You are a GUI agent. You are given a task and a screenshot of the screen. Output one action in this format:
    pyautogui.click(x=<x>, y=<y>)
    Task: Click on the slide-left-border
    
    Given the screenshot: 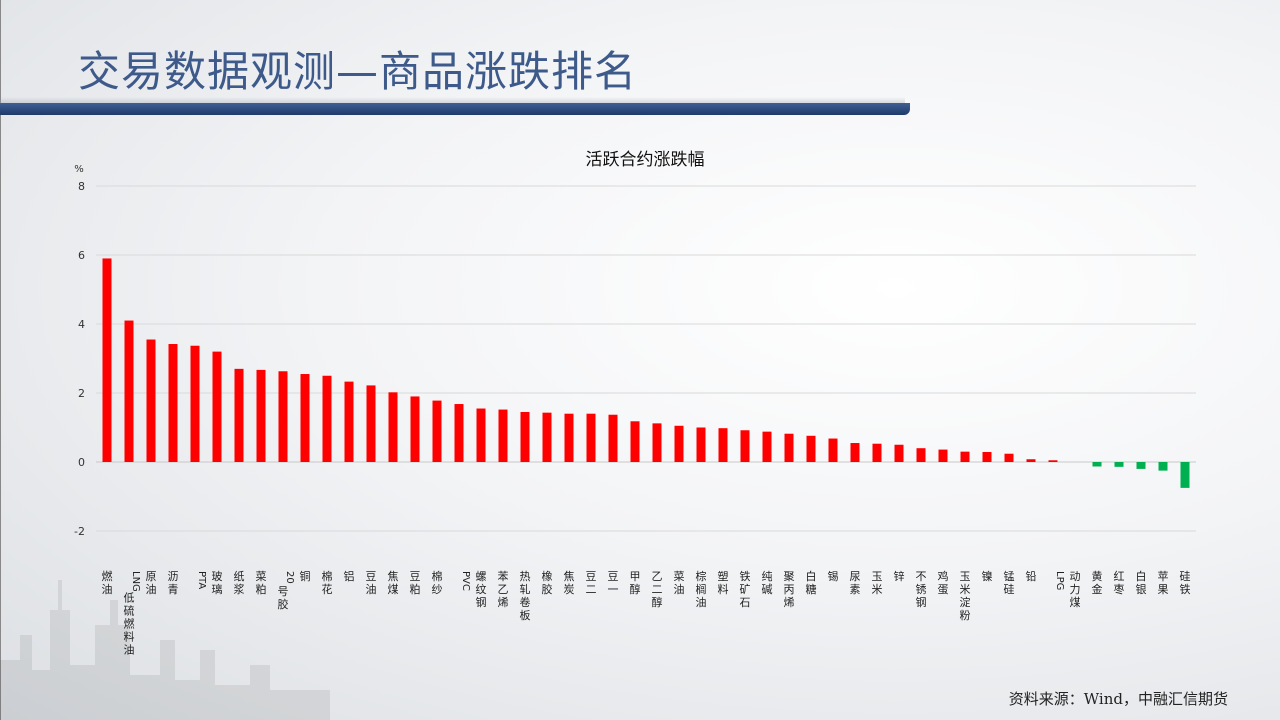 What is the action you would take?
    pyautogui.click(x=0, y=360)
    